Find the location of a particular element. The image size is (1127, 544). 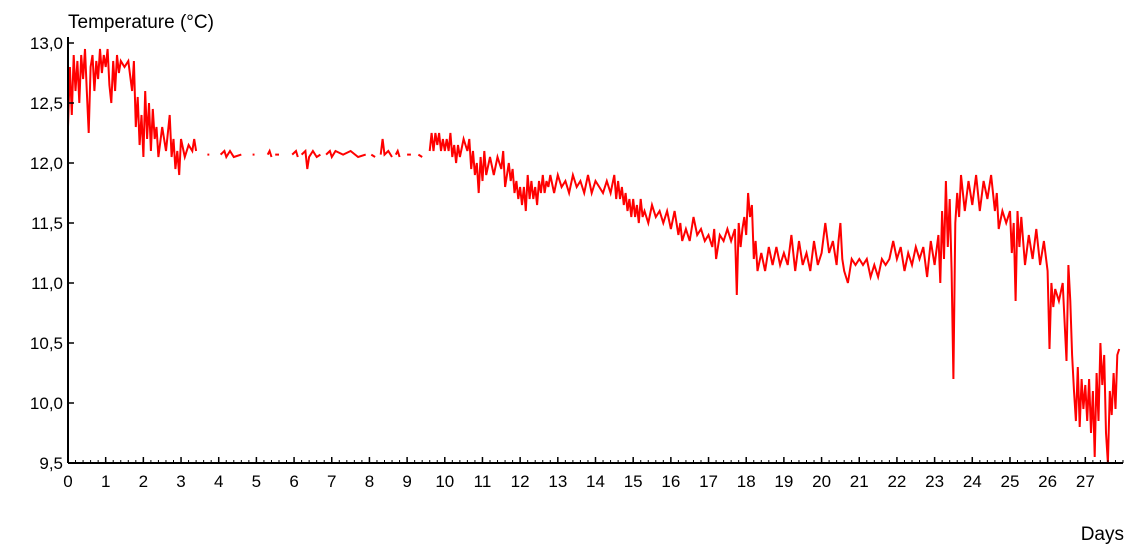

y-tick-label: 13,0 is located at coordinates (46, 43).